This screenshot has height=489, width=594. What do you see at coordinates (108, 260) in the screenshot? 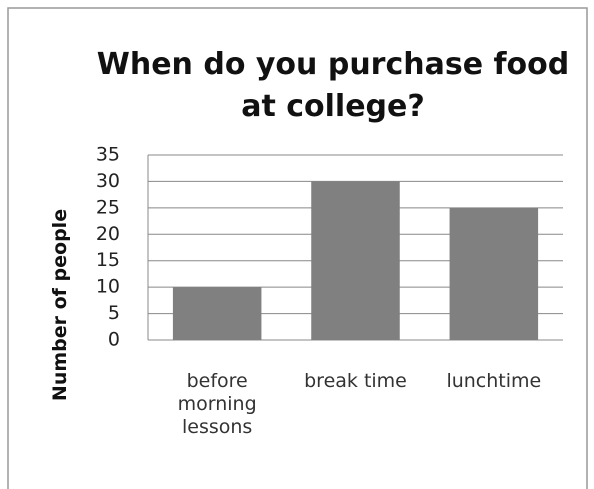
I see `y-tick-label: 15` at bounding box center [108, 260].